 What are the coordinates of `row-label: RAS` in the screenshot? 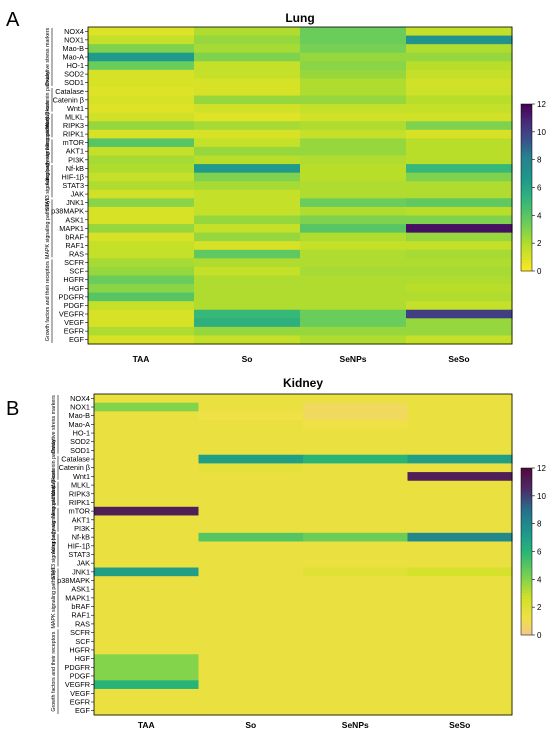 It's located at (76, 254).